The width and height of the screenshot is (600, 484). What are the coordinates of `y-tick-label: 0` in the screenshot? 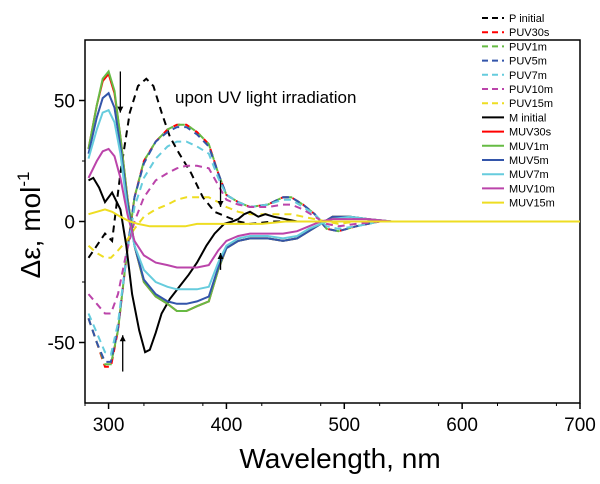 It's located at (69, 223).